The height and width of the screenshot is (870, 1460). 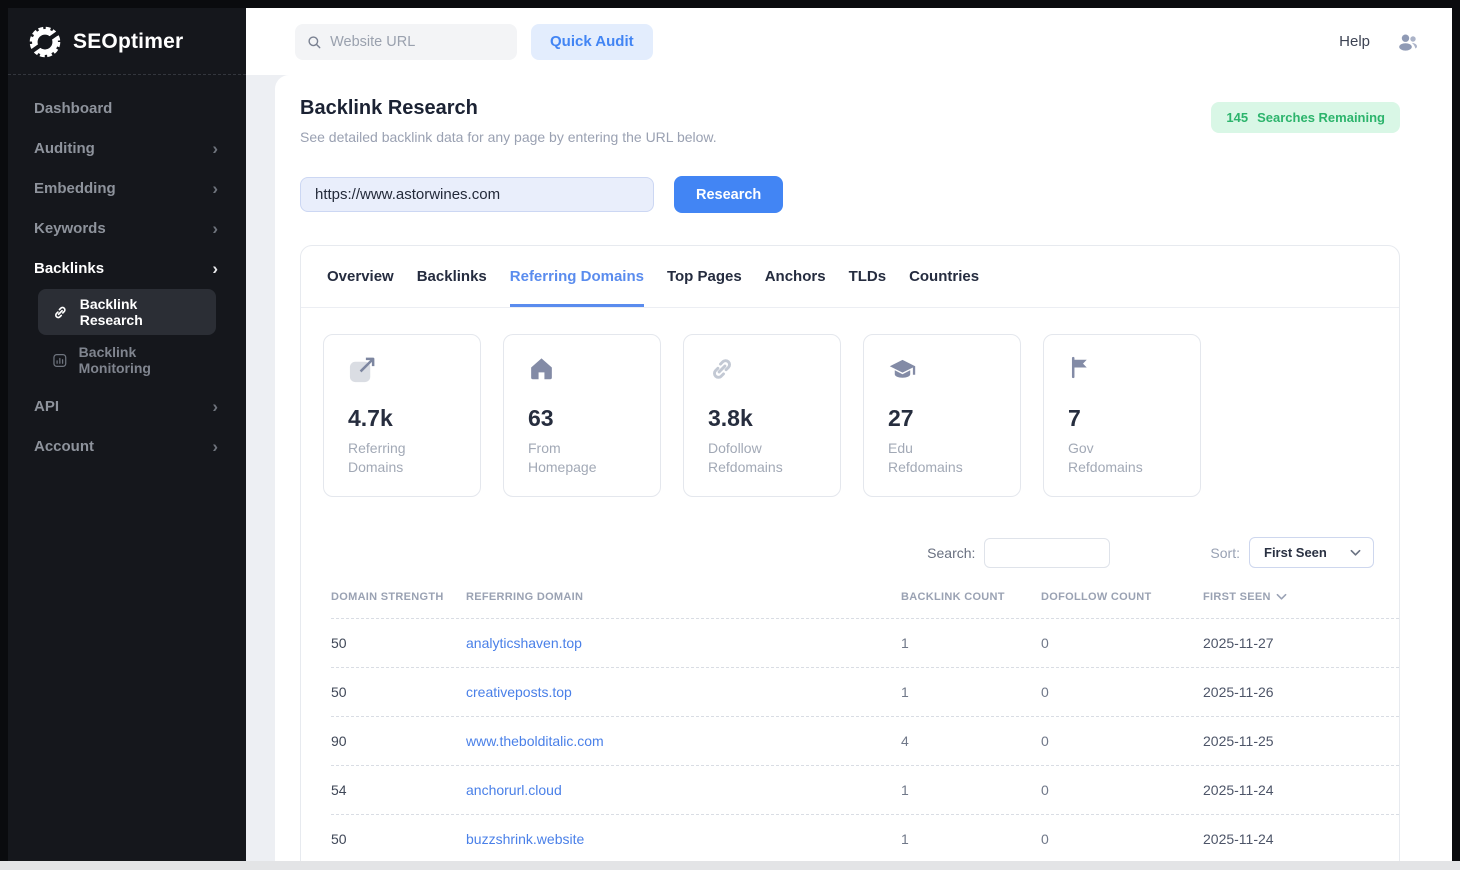 What do you see at coordinates (60, 360) in the screenshot?
I see `chart-monitor-icon` at bounding box center [60, 360].